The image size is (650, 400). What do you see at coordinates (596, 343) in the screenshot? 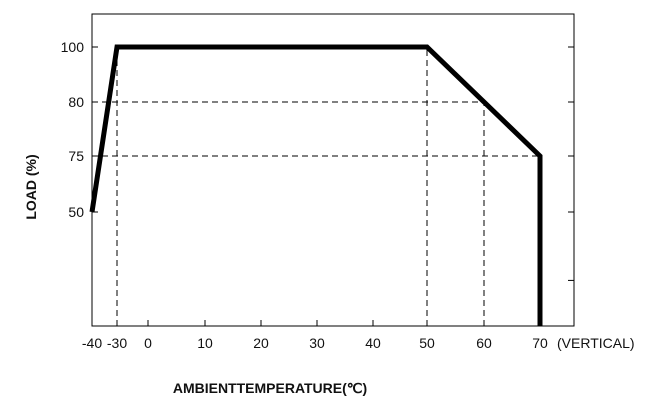
I see `x-tick-suffix: (VERTICAL)` at bounding box center [596, 343].